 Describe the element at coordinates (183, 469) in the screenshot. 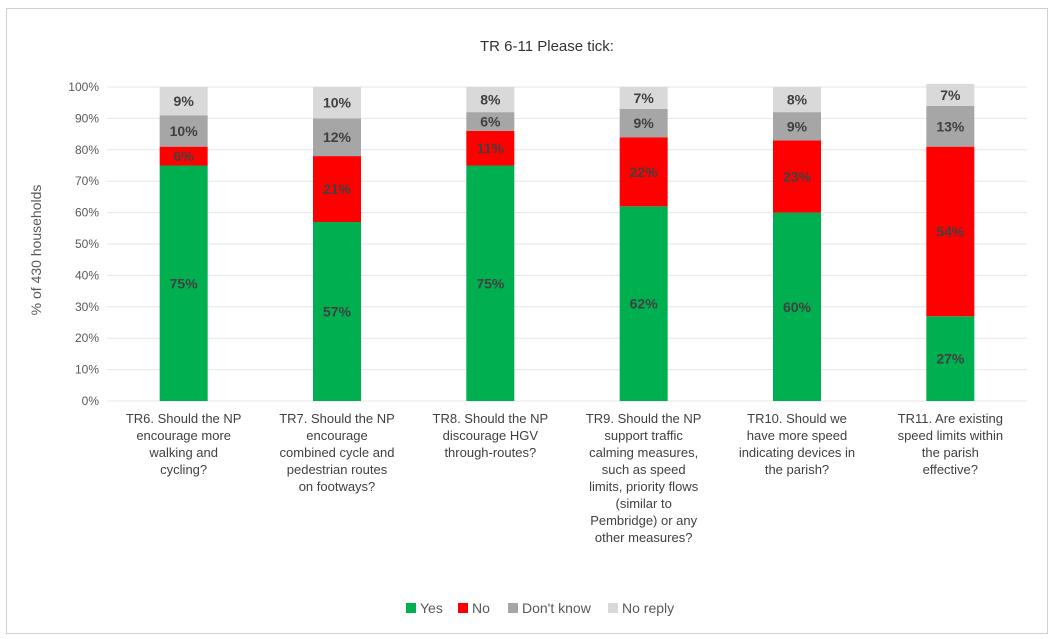

I see `category-label-line: cycling?` at that location.